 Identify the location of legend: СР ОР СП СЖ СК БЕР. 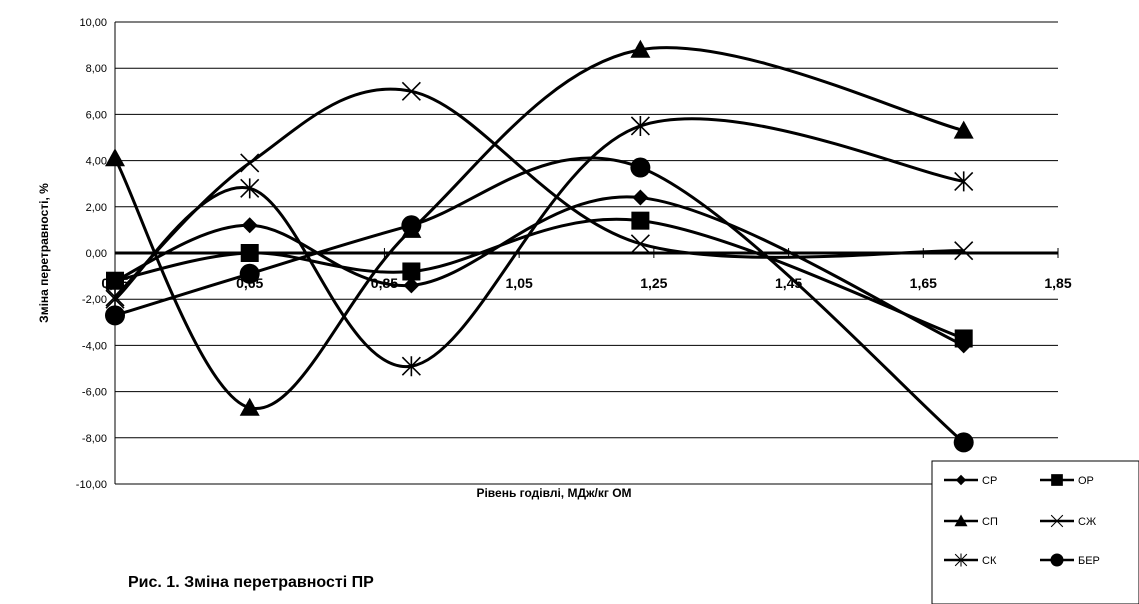
(1035, 532).